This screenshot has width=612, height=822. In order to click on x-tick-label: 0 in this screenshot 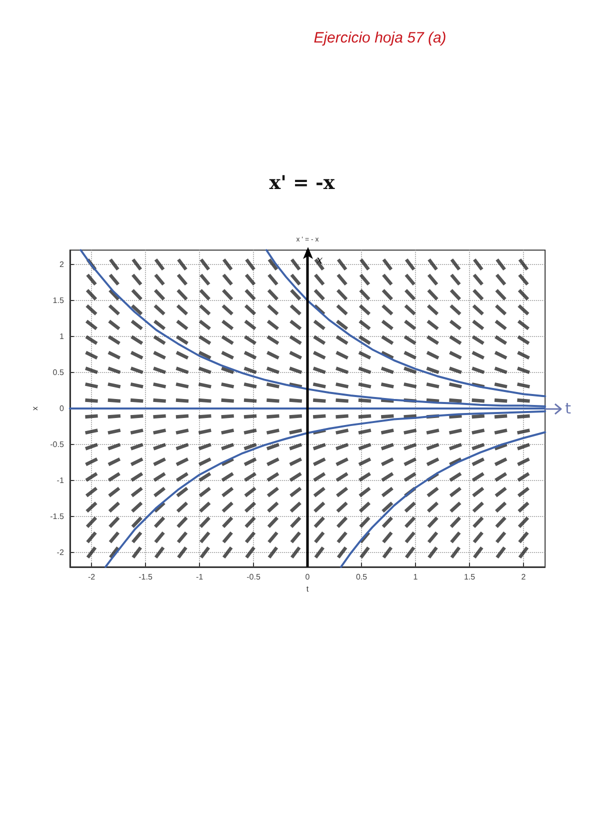, I will do `click(307, 577)`.